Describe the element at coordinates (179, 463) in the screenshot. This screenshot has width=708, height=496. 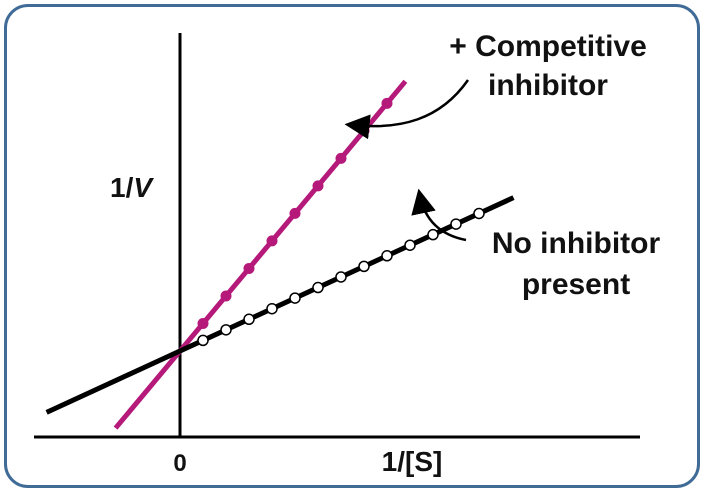
I see `x-tick-label-0: 0` at that location.